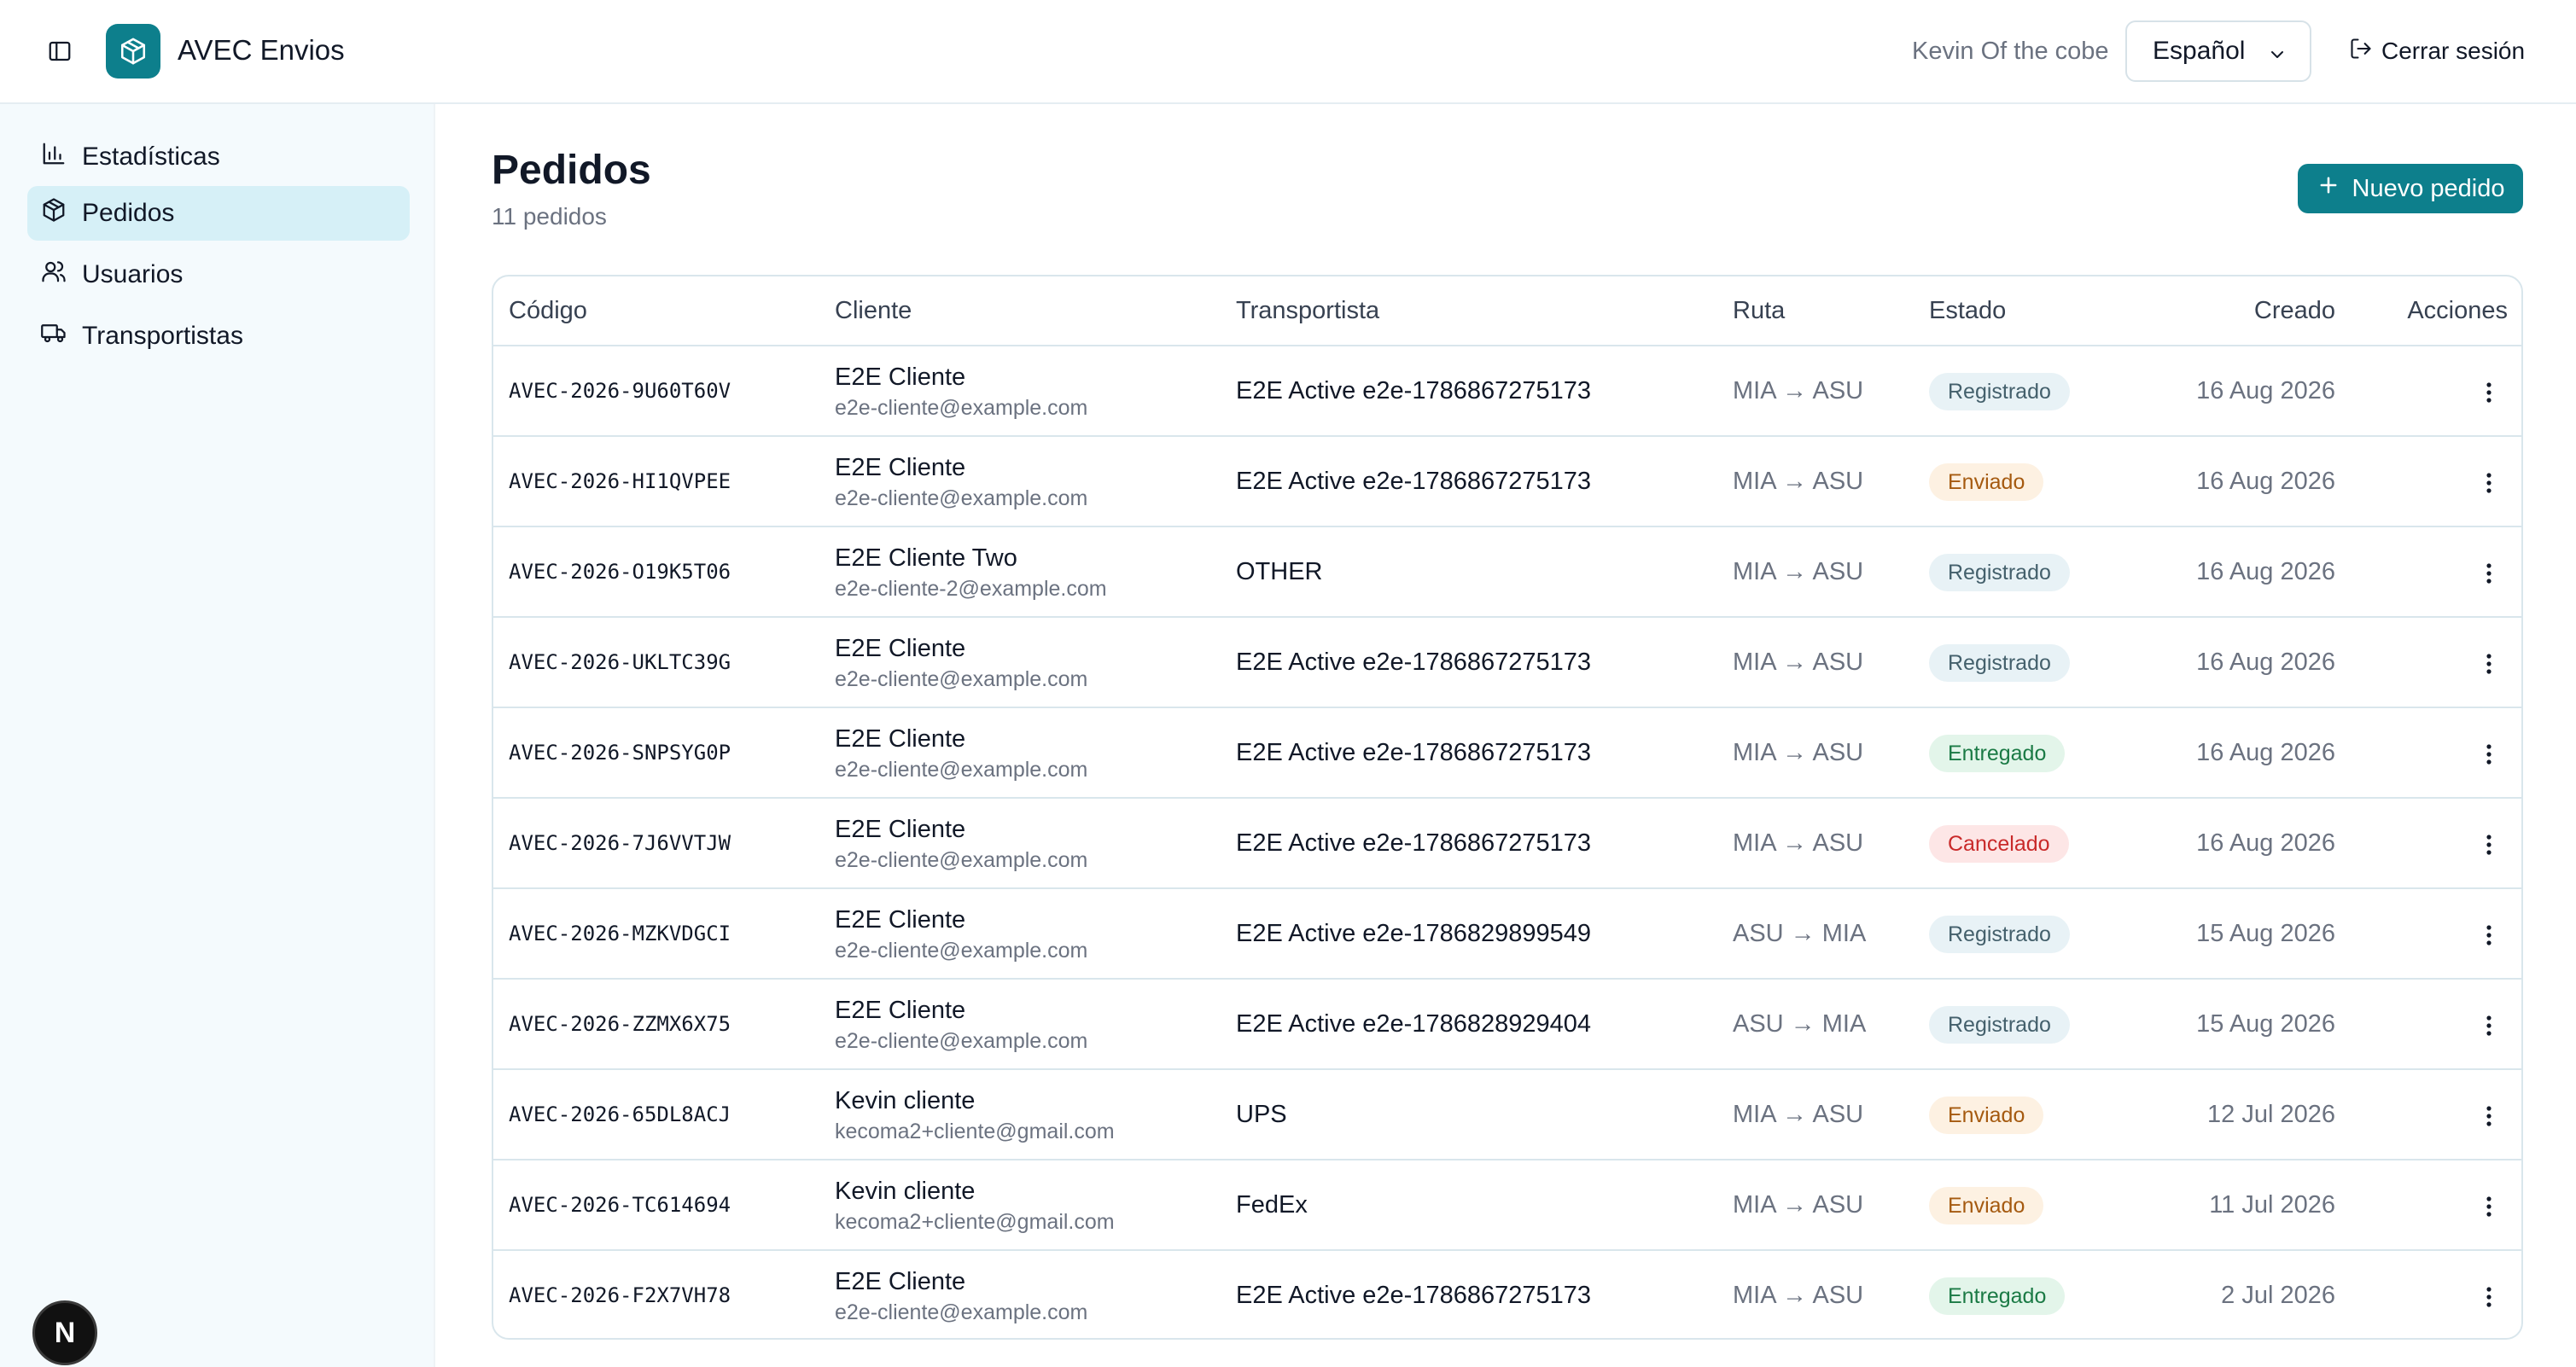 The image size is (2576, 1367). Describe the element at coordinates (151, 157) in the screenshot. I see `sidebar-item-label: Estadísticas` at that location.